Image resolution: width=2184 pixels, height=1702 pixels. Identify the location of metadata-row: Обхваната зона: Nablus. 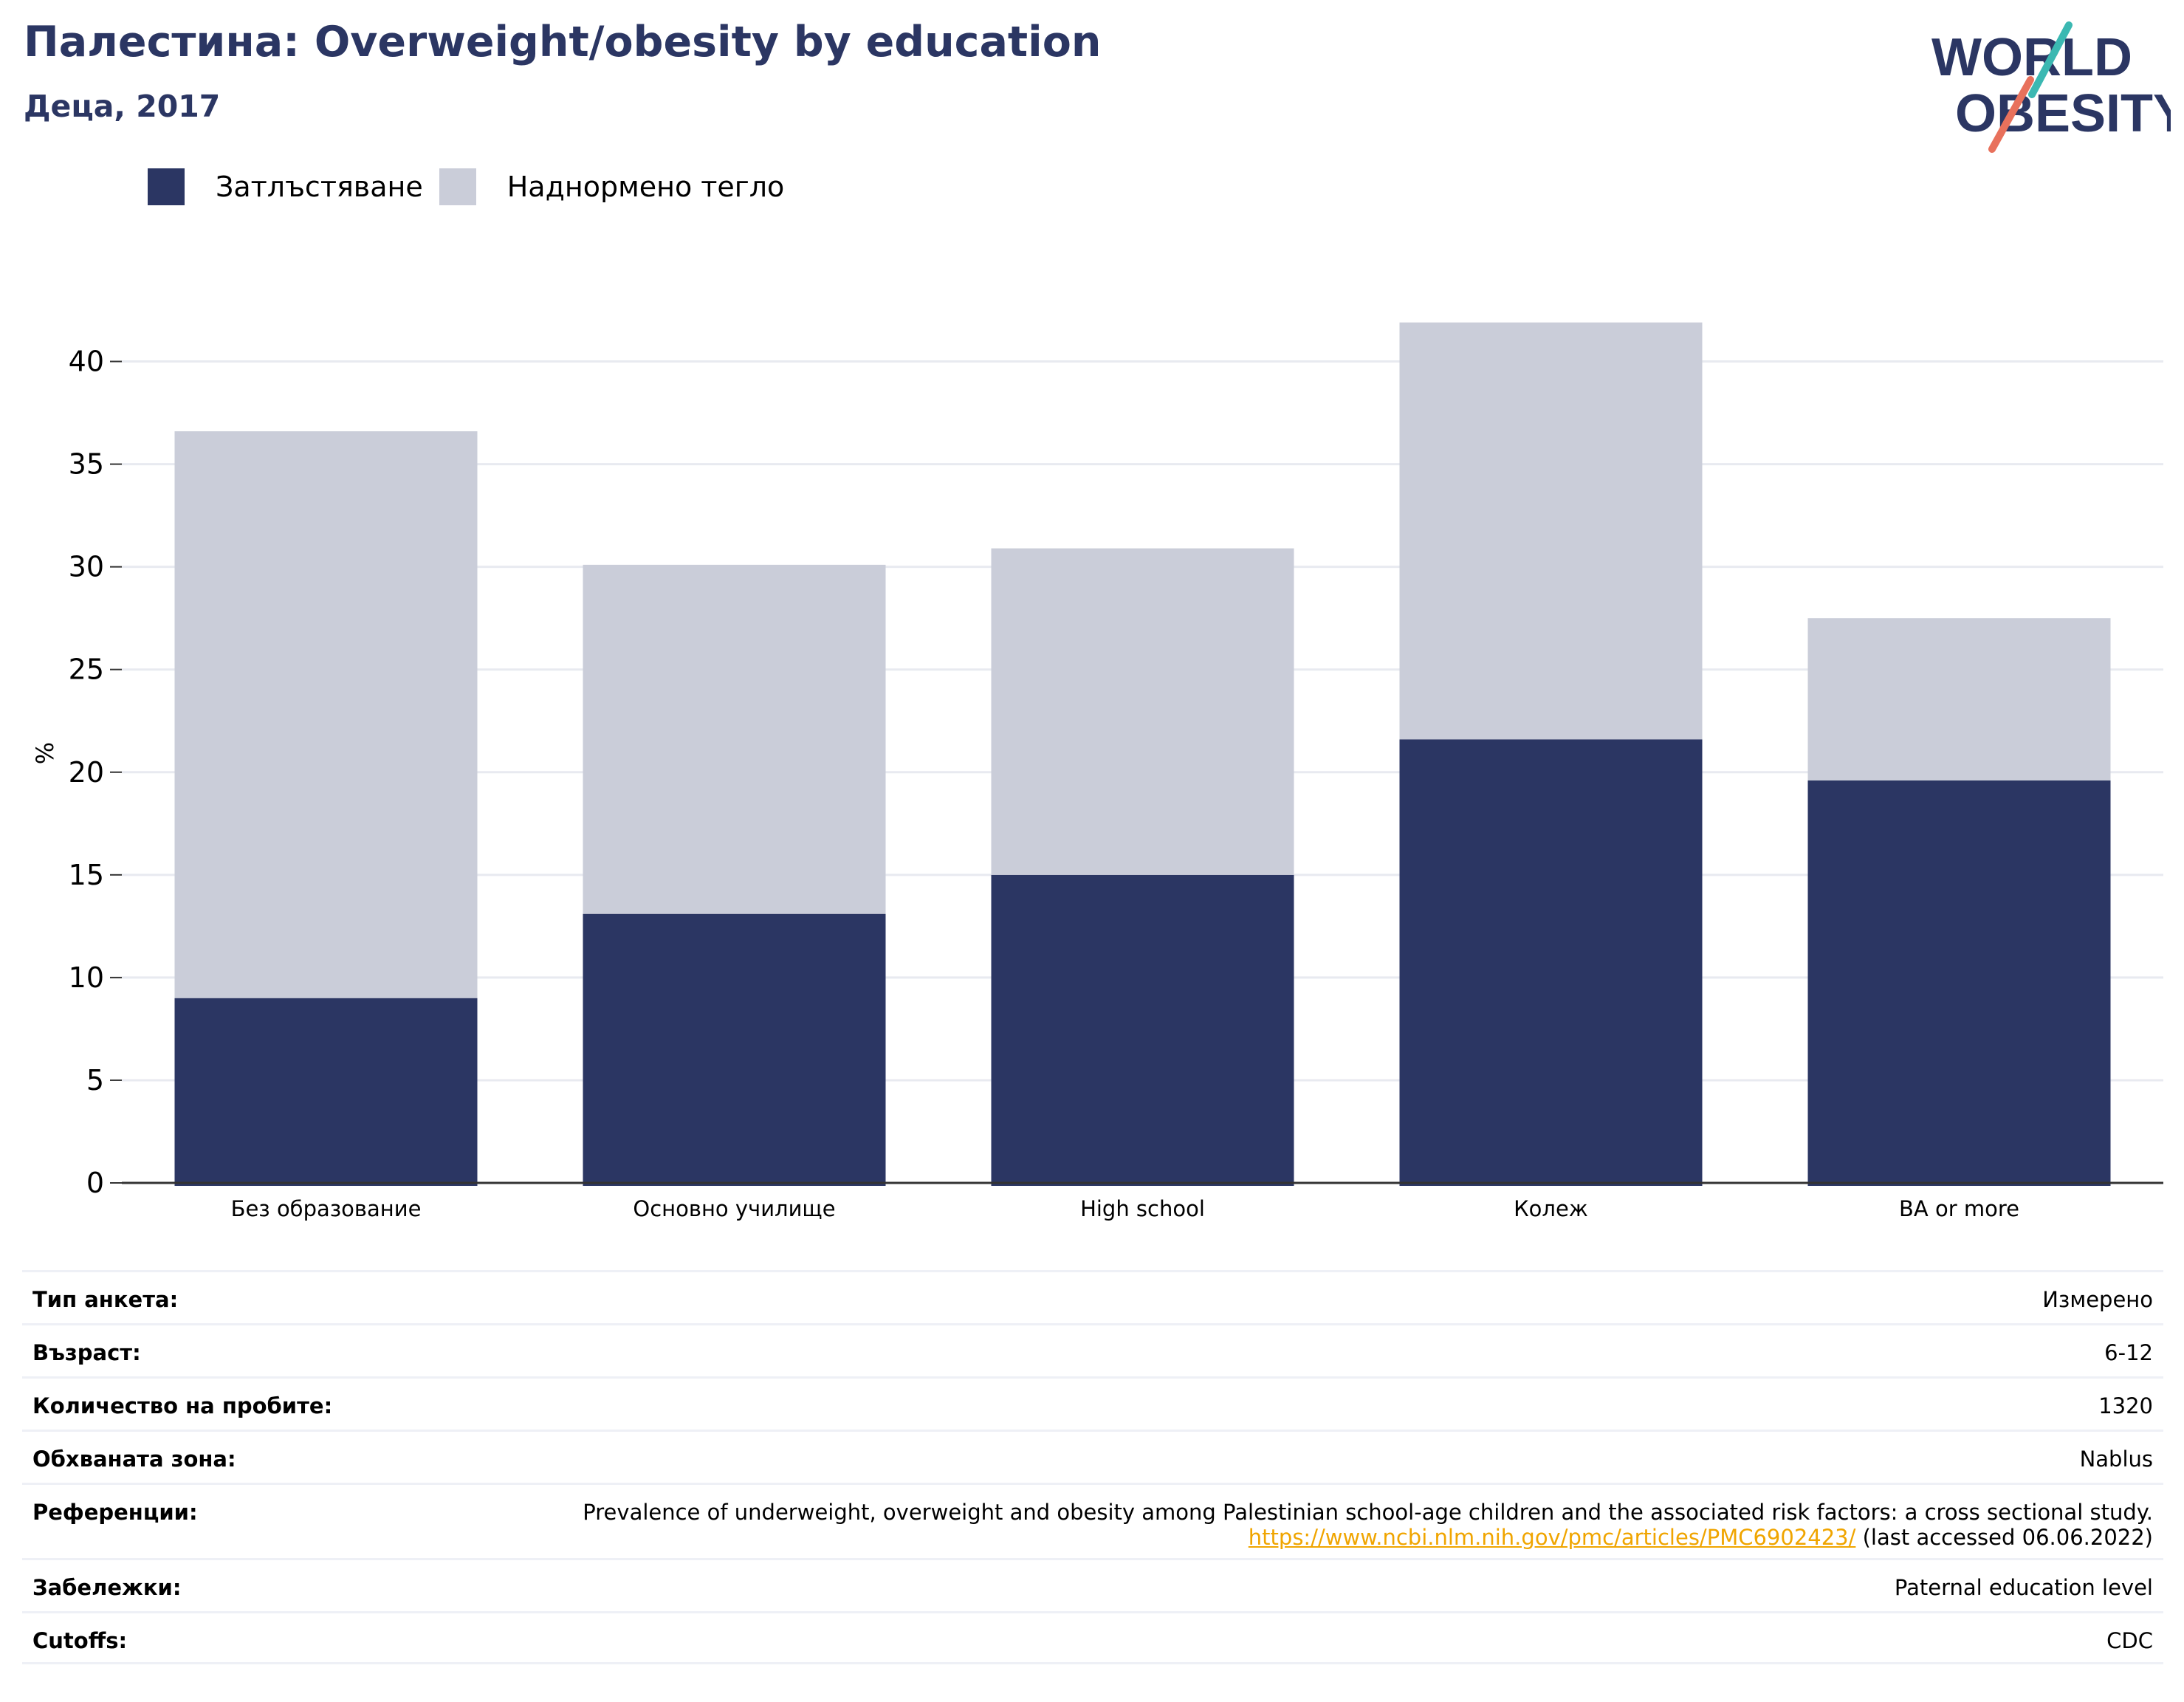
(1093, 1456).